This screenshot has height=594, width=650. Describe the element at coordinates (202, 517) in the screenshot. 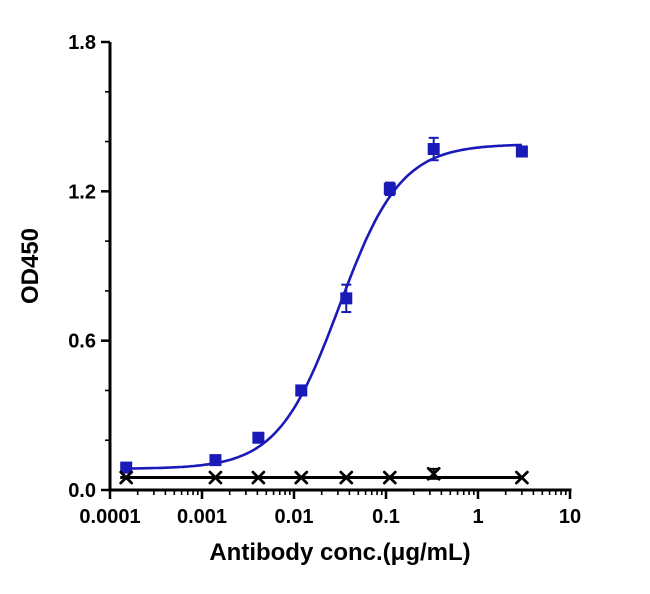

I see `x-tick-label: 0.001` at that location.